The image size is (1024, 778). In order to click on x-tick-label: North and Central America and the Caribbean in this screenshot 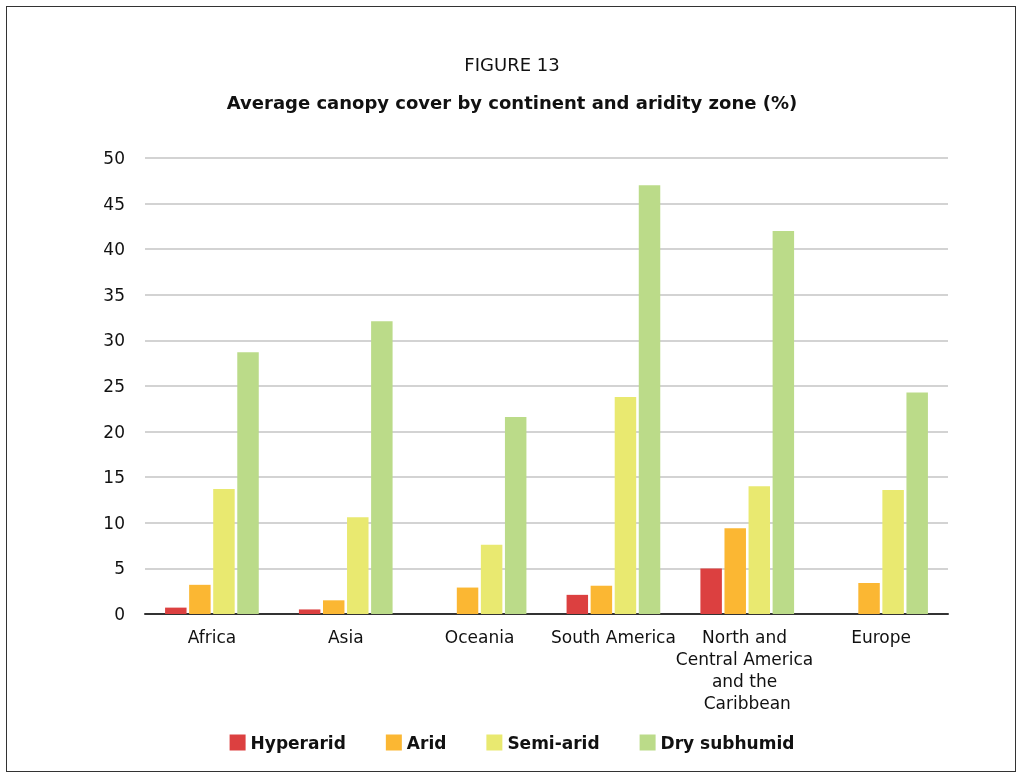, I will do `click(747, 670)`.